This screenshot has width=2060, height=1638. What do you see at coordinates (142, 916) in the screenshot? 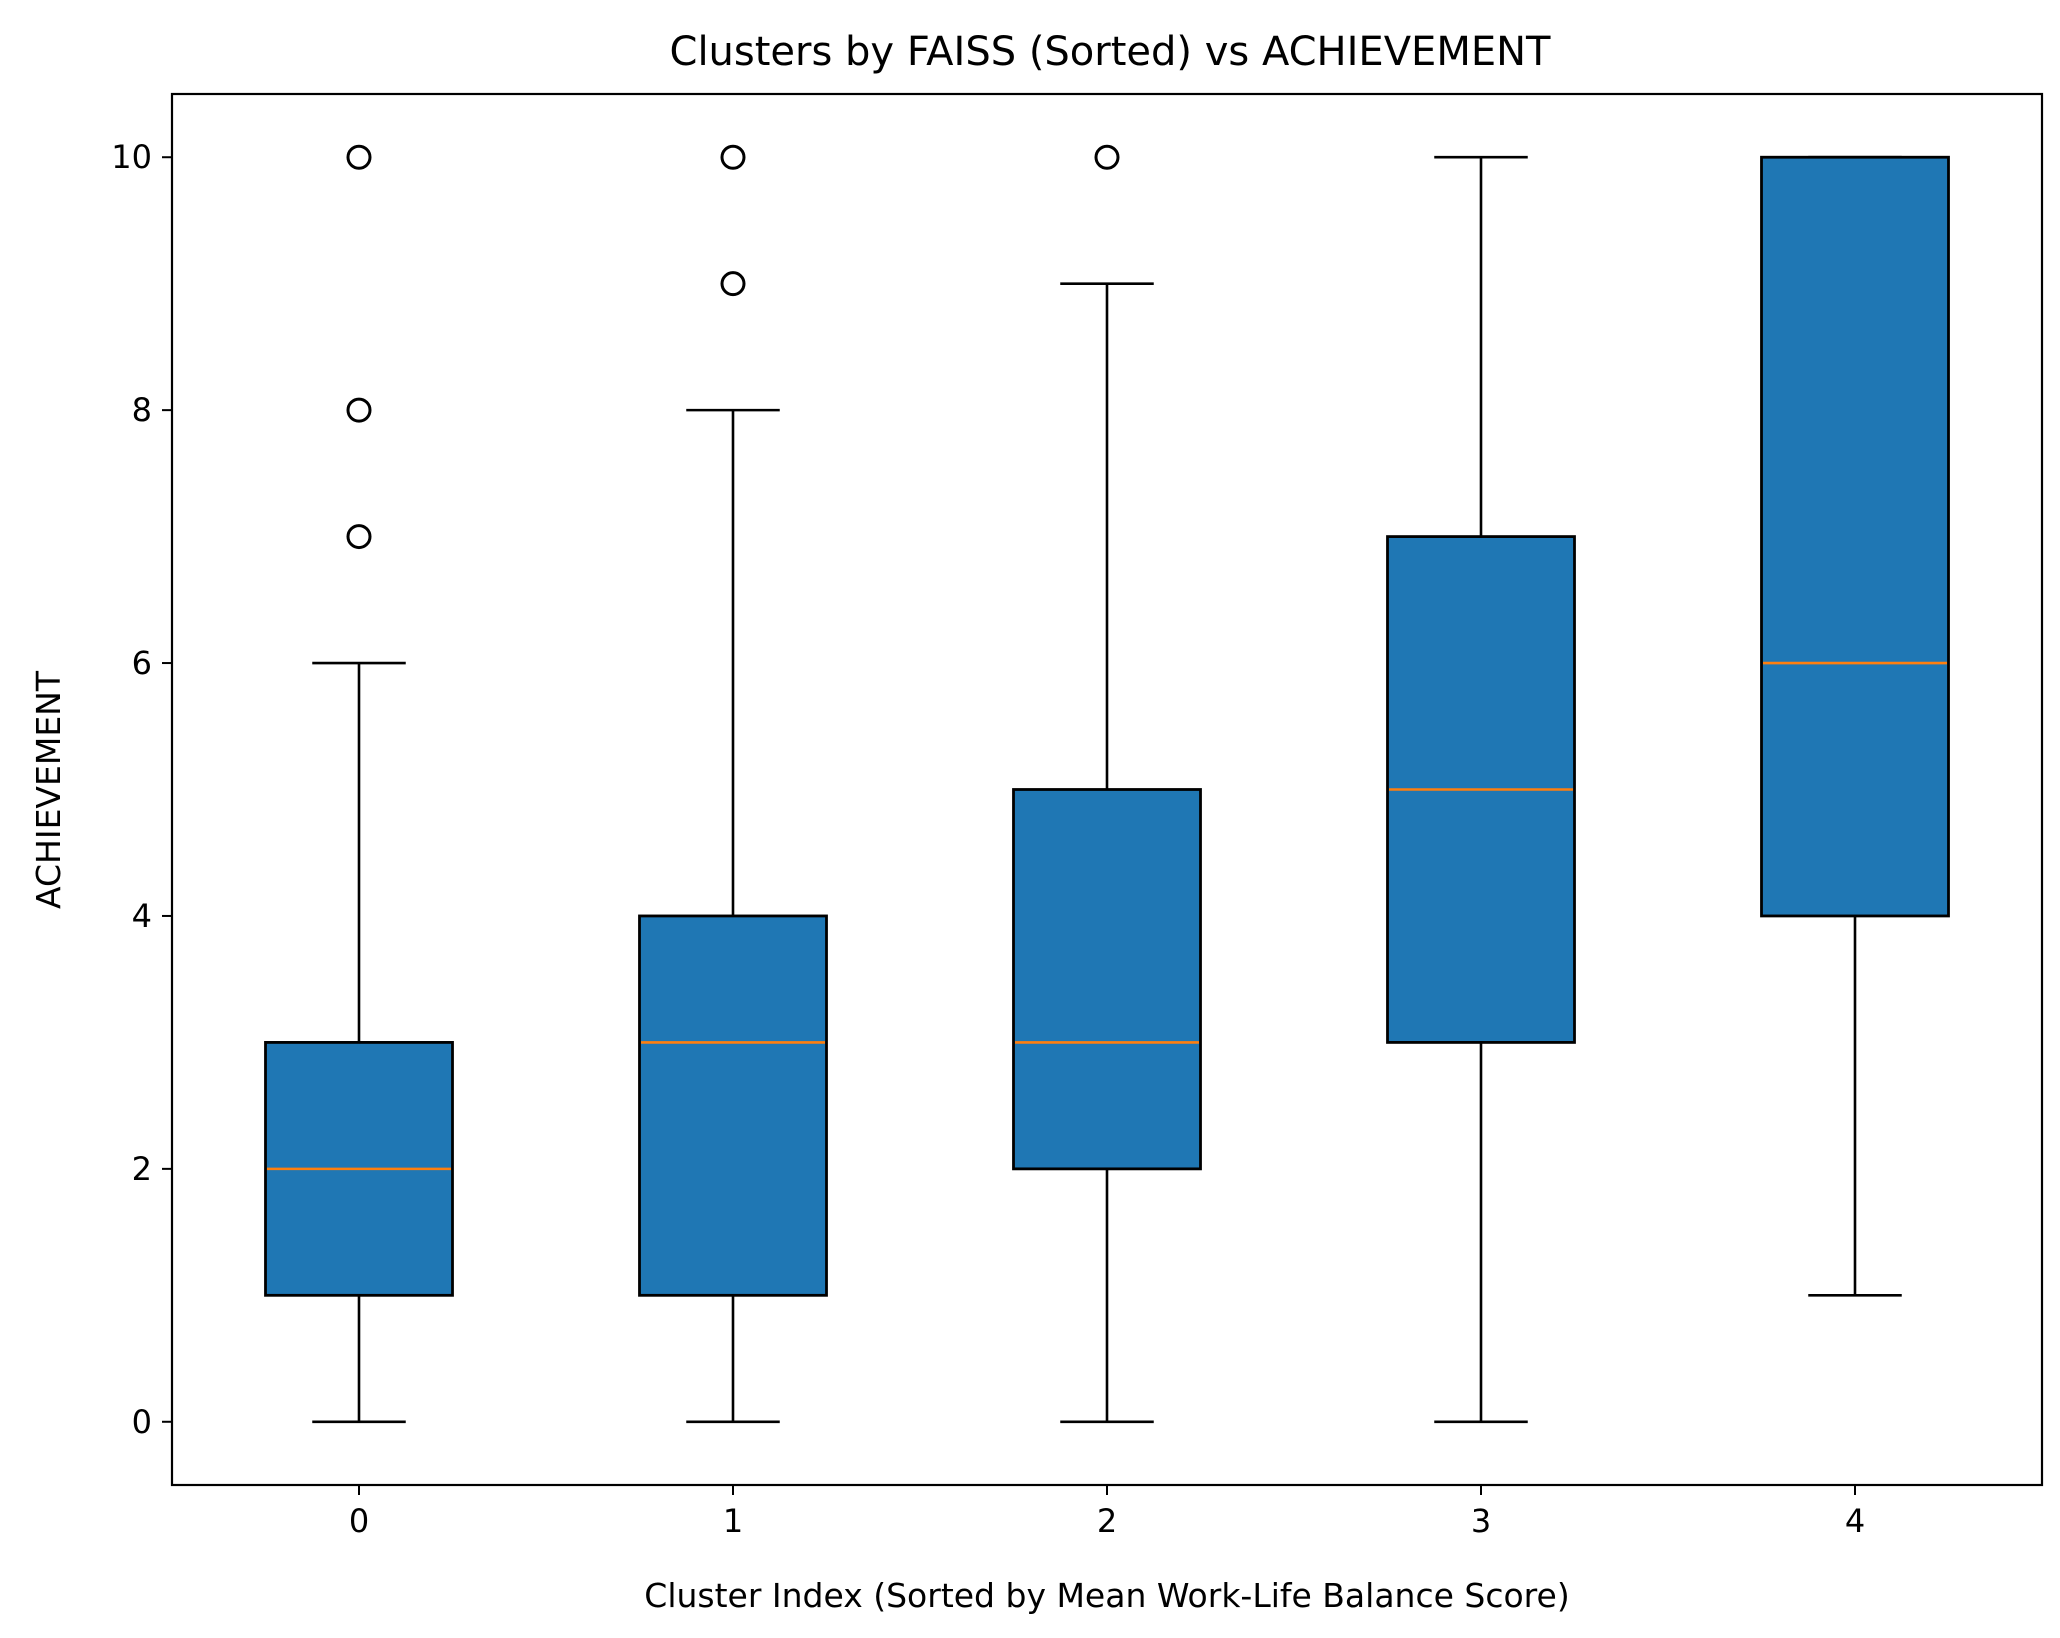
I see `y-tick-label: 4` at bounding box center [142, 916].